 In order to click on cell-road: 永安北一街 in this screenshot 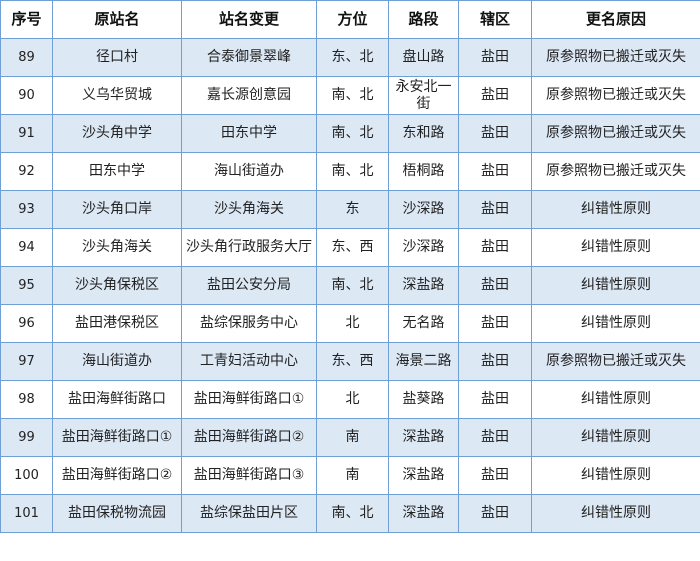, I will do `click(423, 95)`.